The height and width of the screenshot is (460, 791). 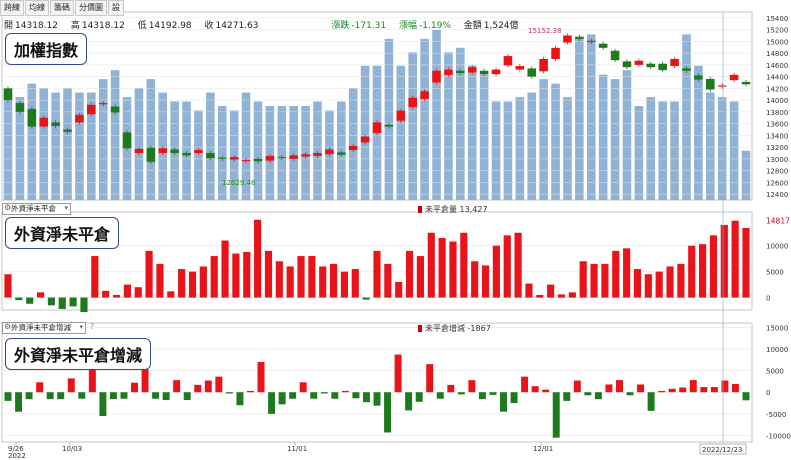 What do you see at coordinates (37, 8) in the screenshot?
I see `tab-moving-average: 均線` at bounding box center [37, 8].